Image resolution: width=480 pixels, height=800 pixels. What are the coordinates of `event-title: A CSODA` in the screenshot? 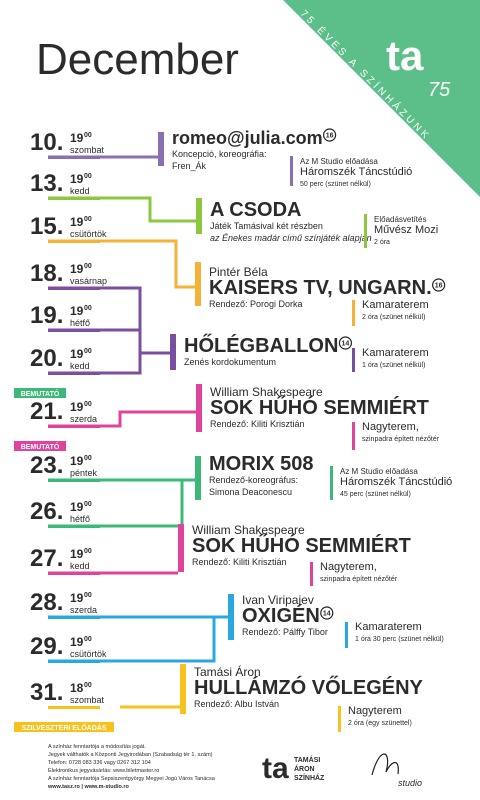 It's located at (255, 210).